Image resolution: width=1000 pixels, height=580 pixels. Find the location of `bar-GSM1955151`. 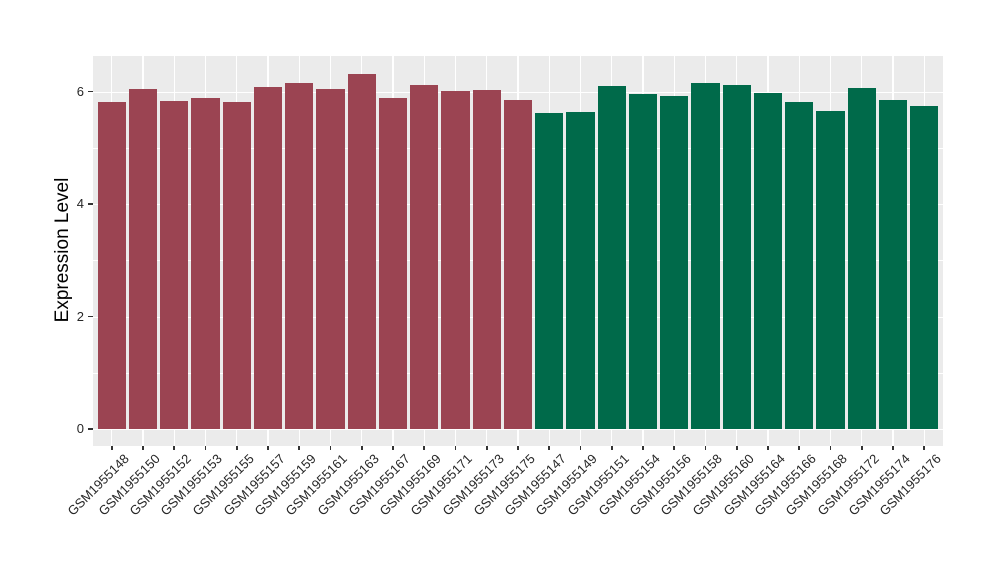

bar-GSM1955151 is located at coordinates (611, 257).